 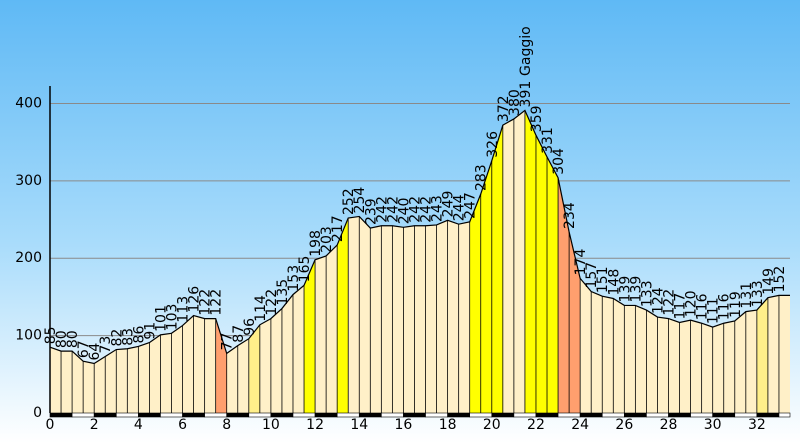 What do you see at coordinates (784, 415) in the screenshot?
I see `km-bar-segment` at bounding box center [784, 415].